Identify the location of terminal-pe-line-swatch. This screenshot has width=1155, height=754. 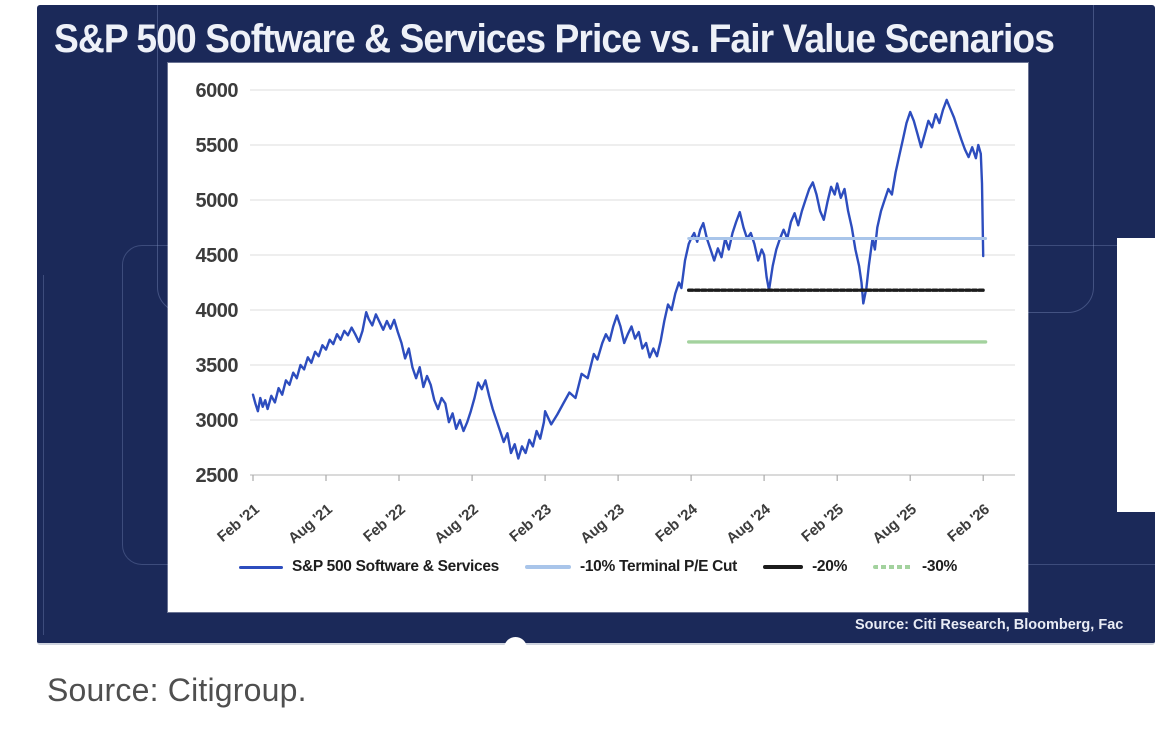
(547, 567).